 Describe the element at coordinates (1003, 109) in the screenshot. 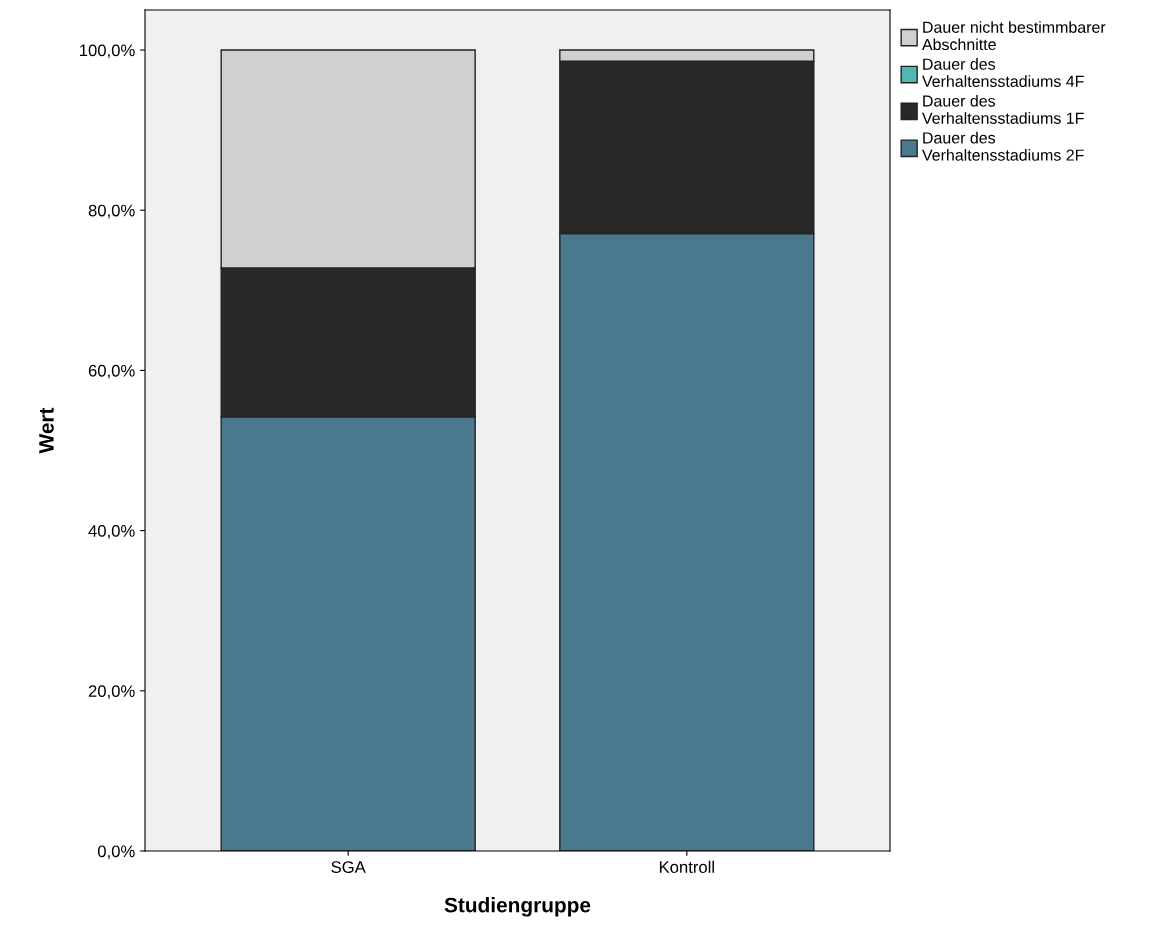

I see `legend-label: Dauer des Verhaltensstadiums 1F` at that location.